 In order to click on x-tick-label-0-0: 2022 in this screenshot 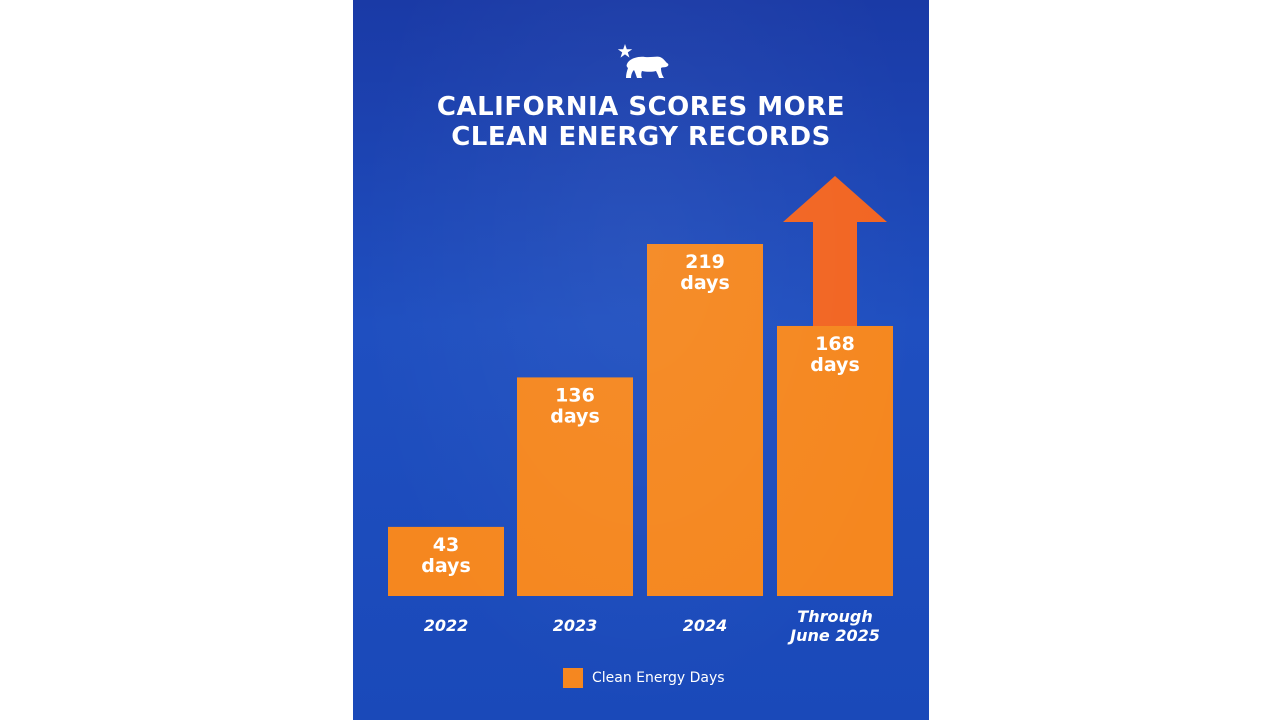, I will do `click(446, 625)`.